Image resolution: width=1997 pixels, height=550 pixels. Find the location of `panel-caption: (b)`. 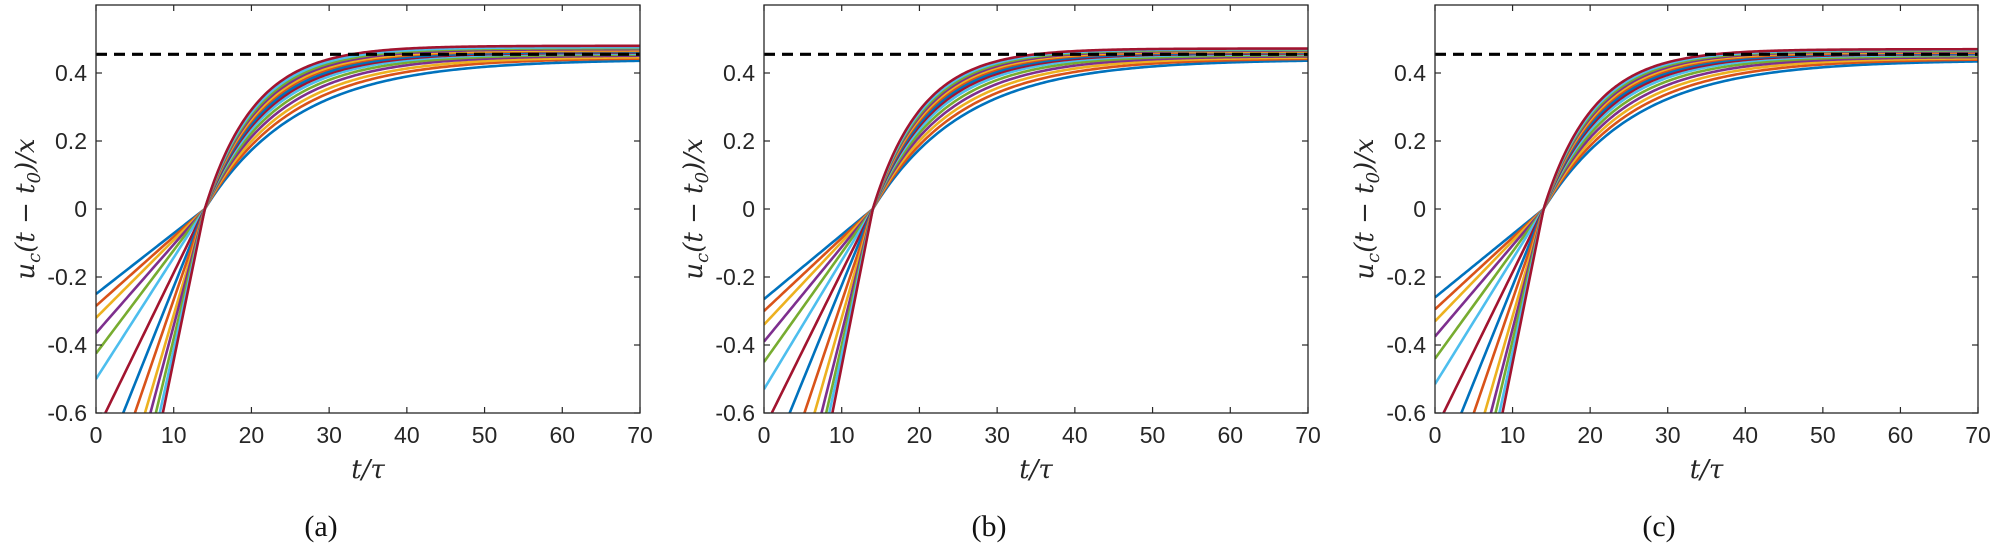

panel-caption: (b) is located at coordinates (989, 526).